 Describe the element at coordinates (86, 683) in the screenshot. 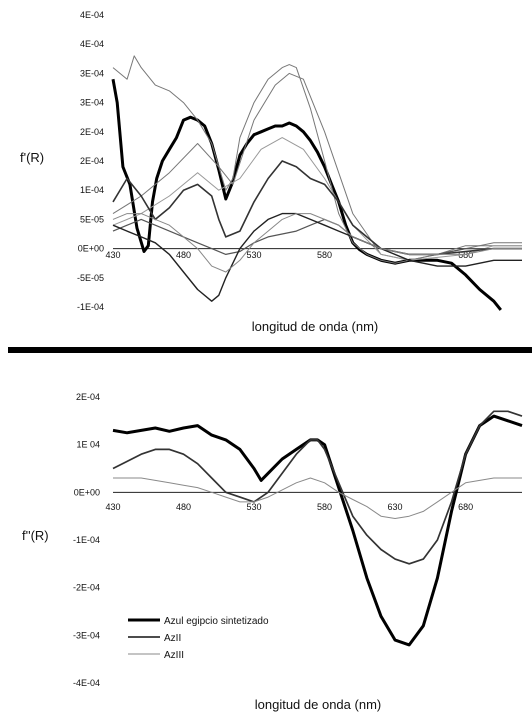

I see `y-tick-label: -4E-04` at that location.